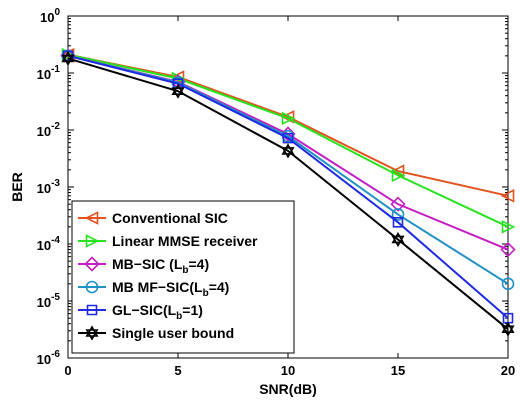 The width and height of the screenshot is (520, 401). What do you see at coordinates (157, 312) in the screenshot?
I see `legend-label: GL−SIC(Lb=1)` at bounding box center [157, 312].